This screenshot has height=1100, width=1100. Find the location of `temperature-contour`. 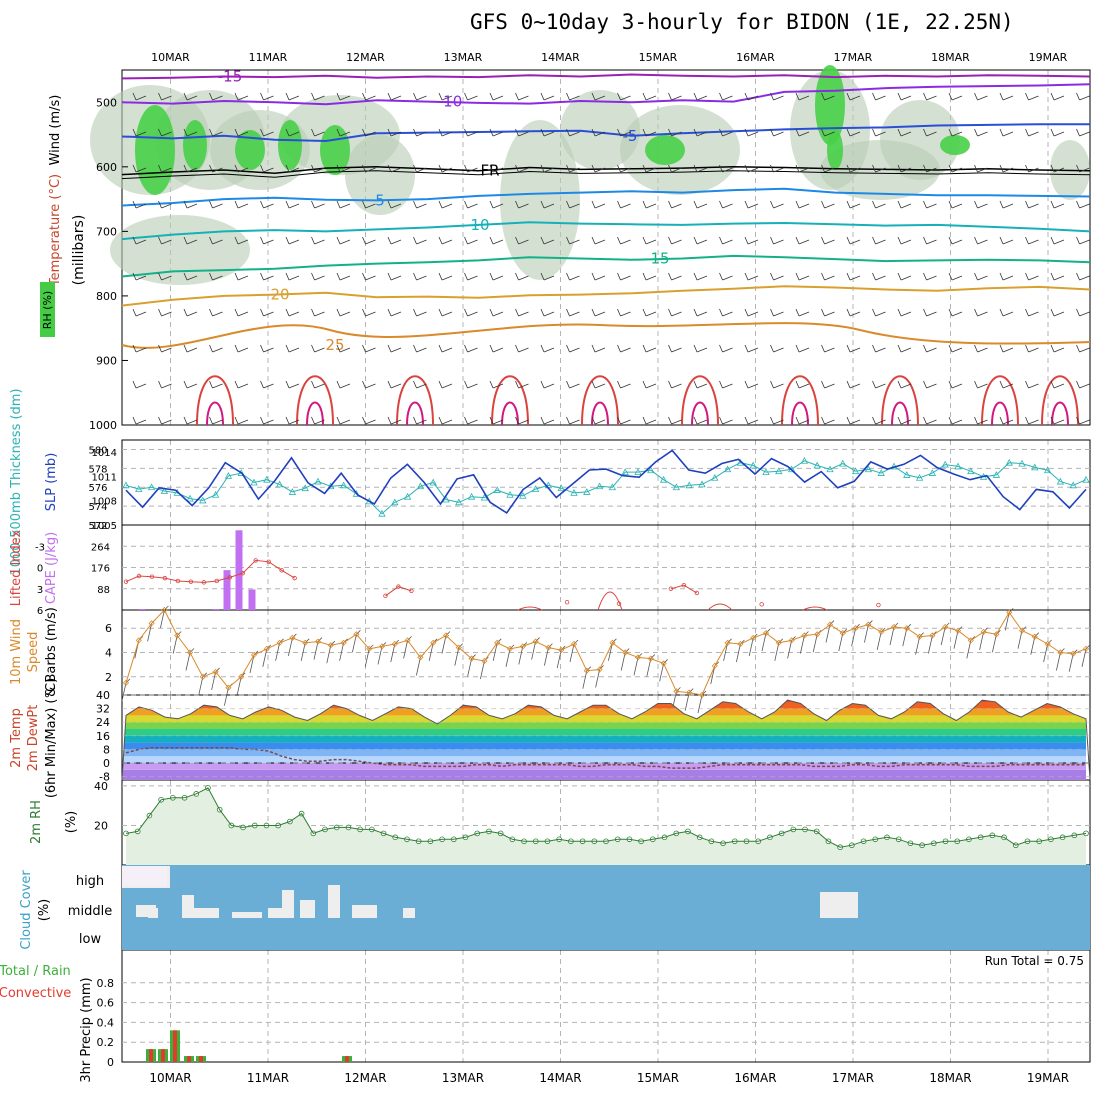

temperature-contour is located at coordinates (606, 76).